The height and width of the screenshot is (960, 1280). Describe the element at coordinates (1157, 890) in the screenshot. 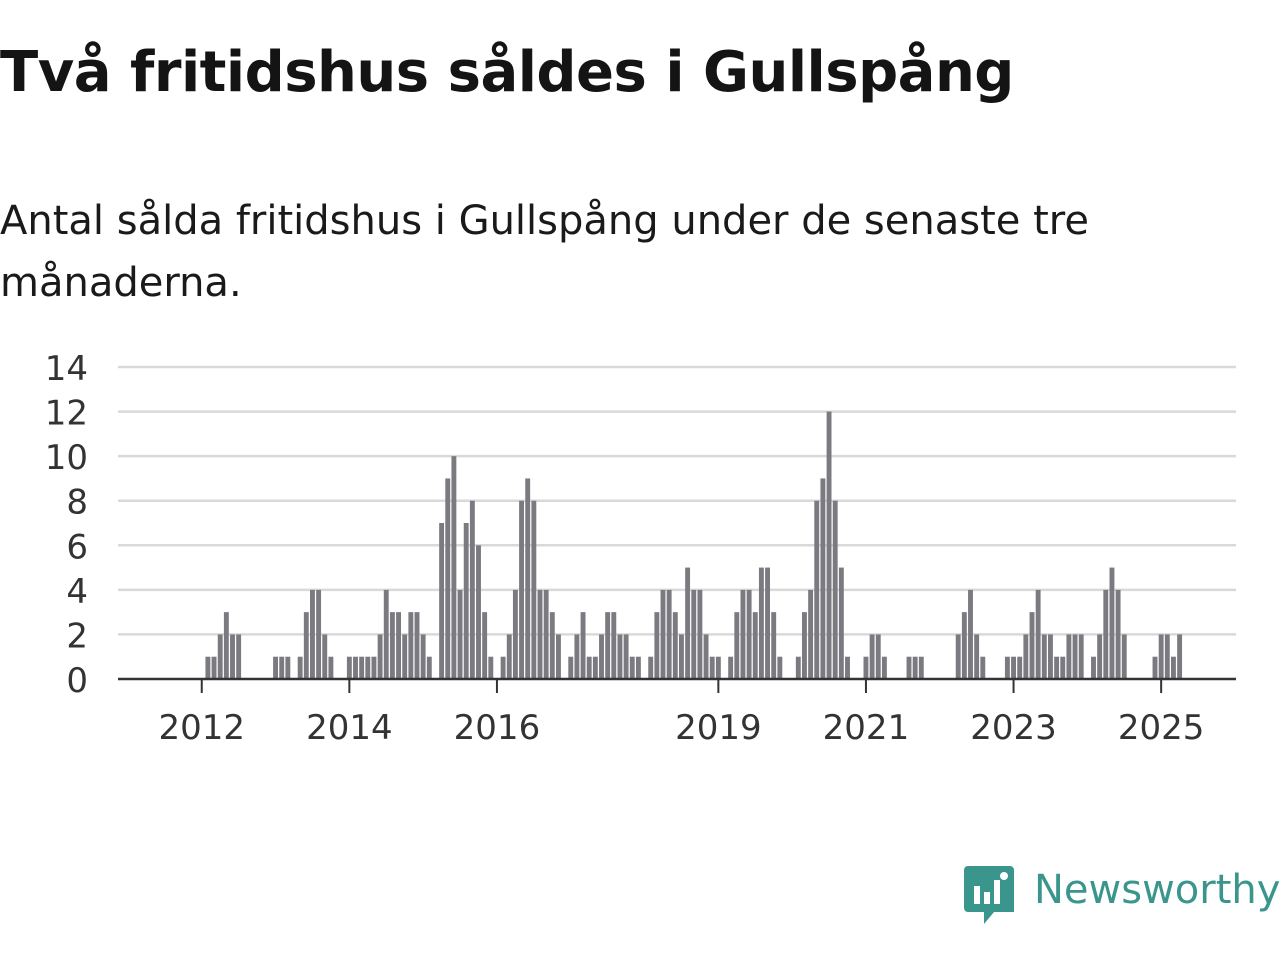

I see `newsworthy-logo-text: Newsworthy` at that location.